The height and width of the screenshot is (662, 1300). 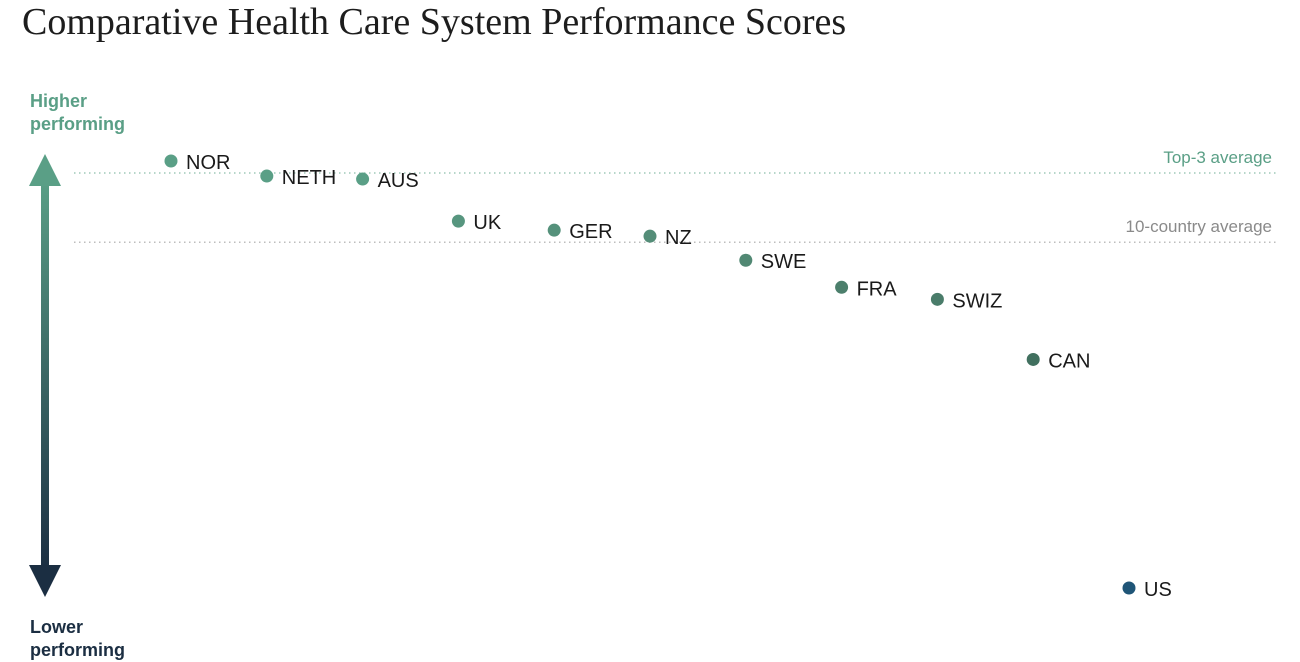 What do you see at coordinates (977, 301) in the screenshot?
I see `point-label-swiz: SWIZ` at bounding box center [977, 301].